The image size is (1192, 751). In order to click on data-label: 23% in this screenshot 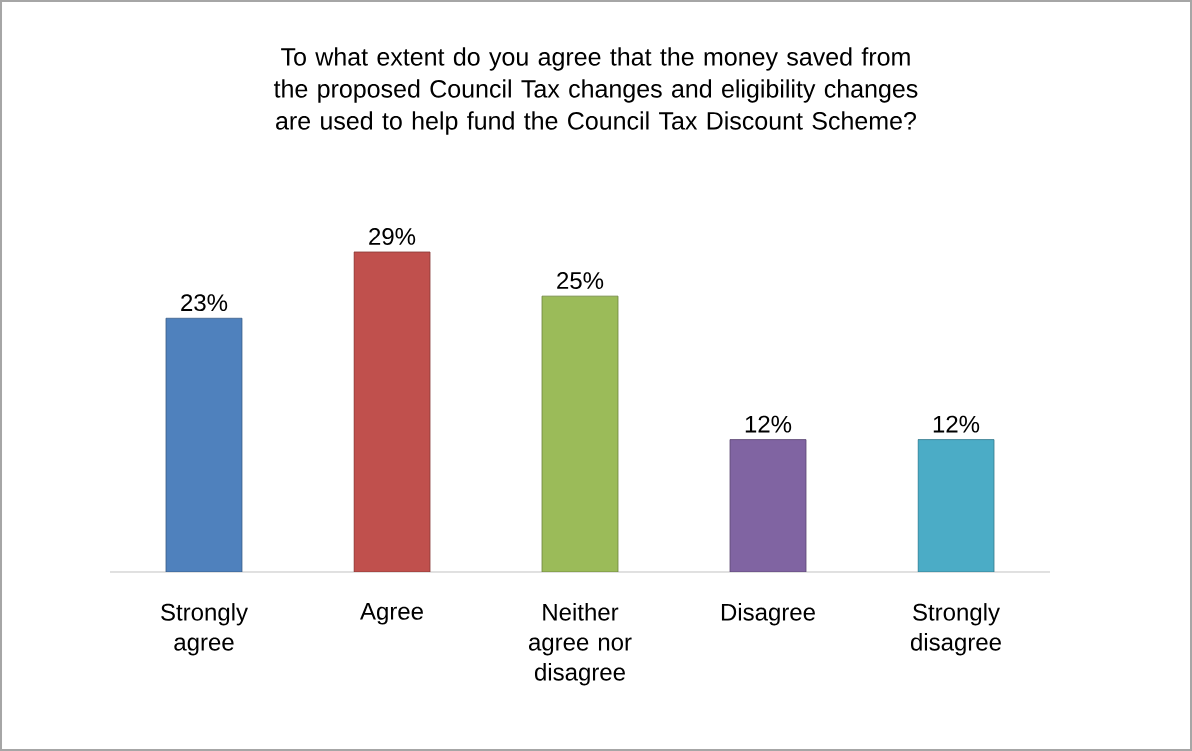, I will do `click(204, 303)`.